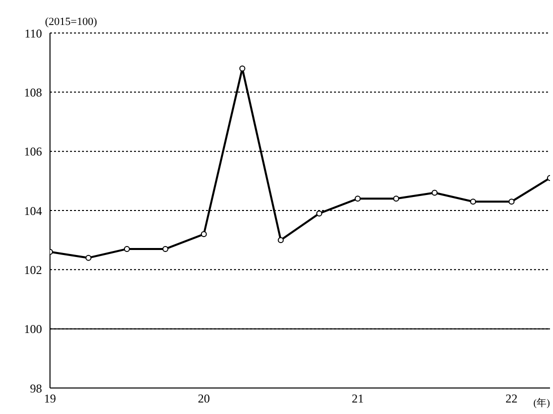 This screenshot has width=553, height=414. What do you see at coordinates (71, 22) in the screenshot?
I see `y-axis-title: (2015=100)` at bounding box center [71, 22].